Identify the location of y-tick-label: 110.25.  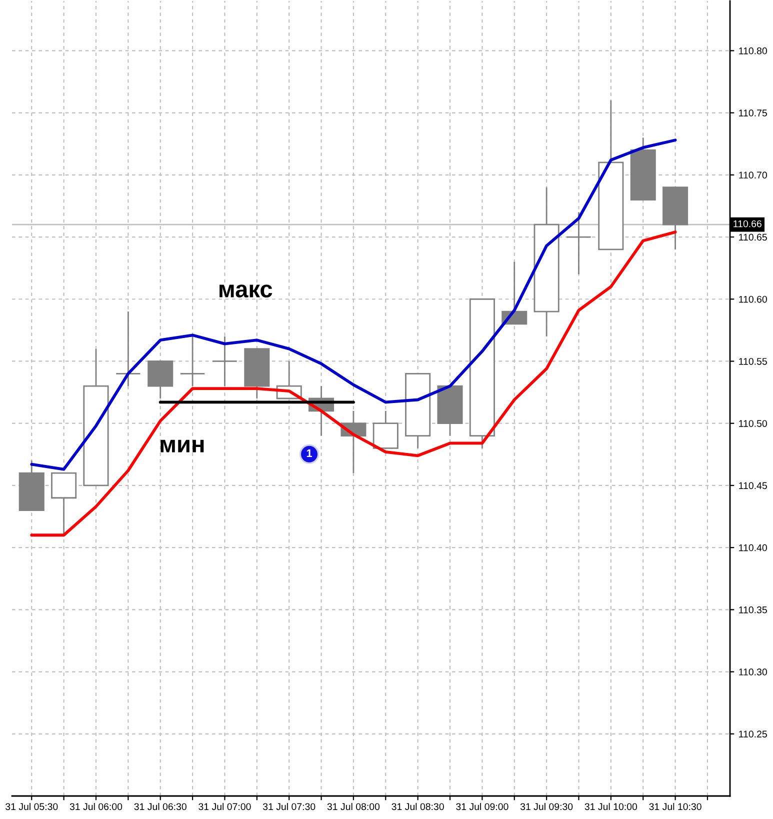
(753, 734).